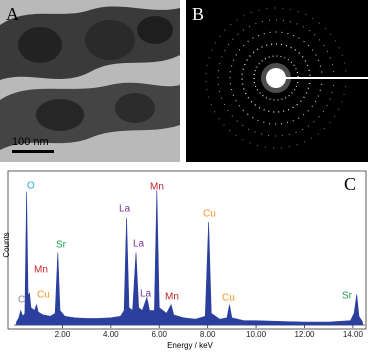 This screenshot has width=368, height=354. I want to click on peak-label: C, so click(21, 300).